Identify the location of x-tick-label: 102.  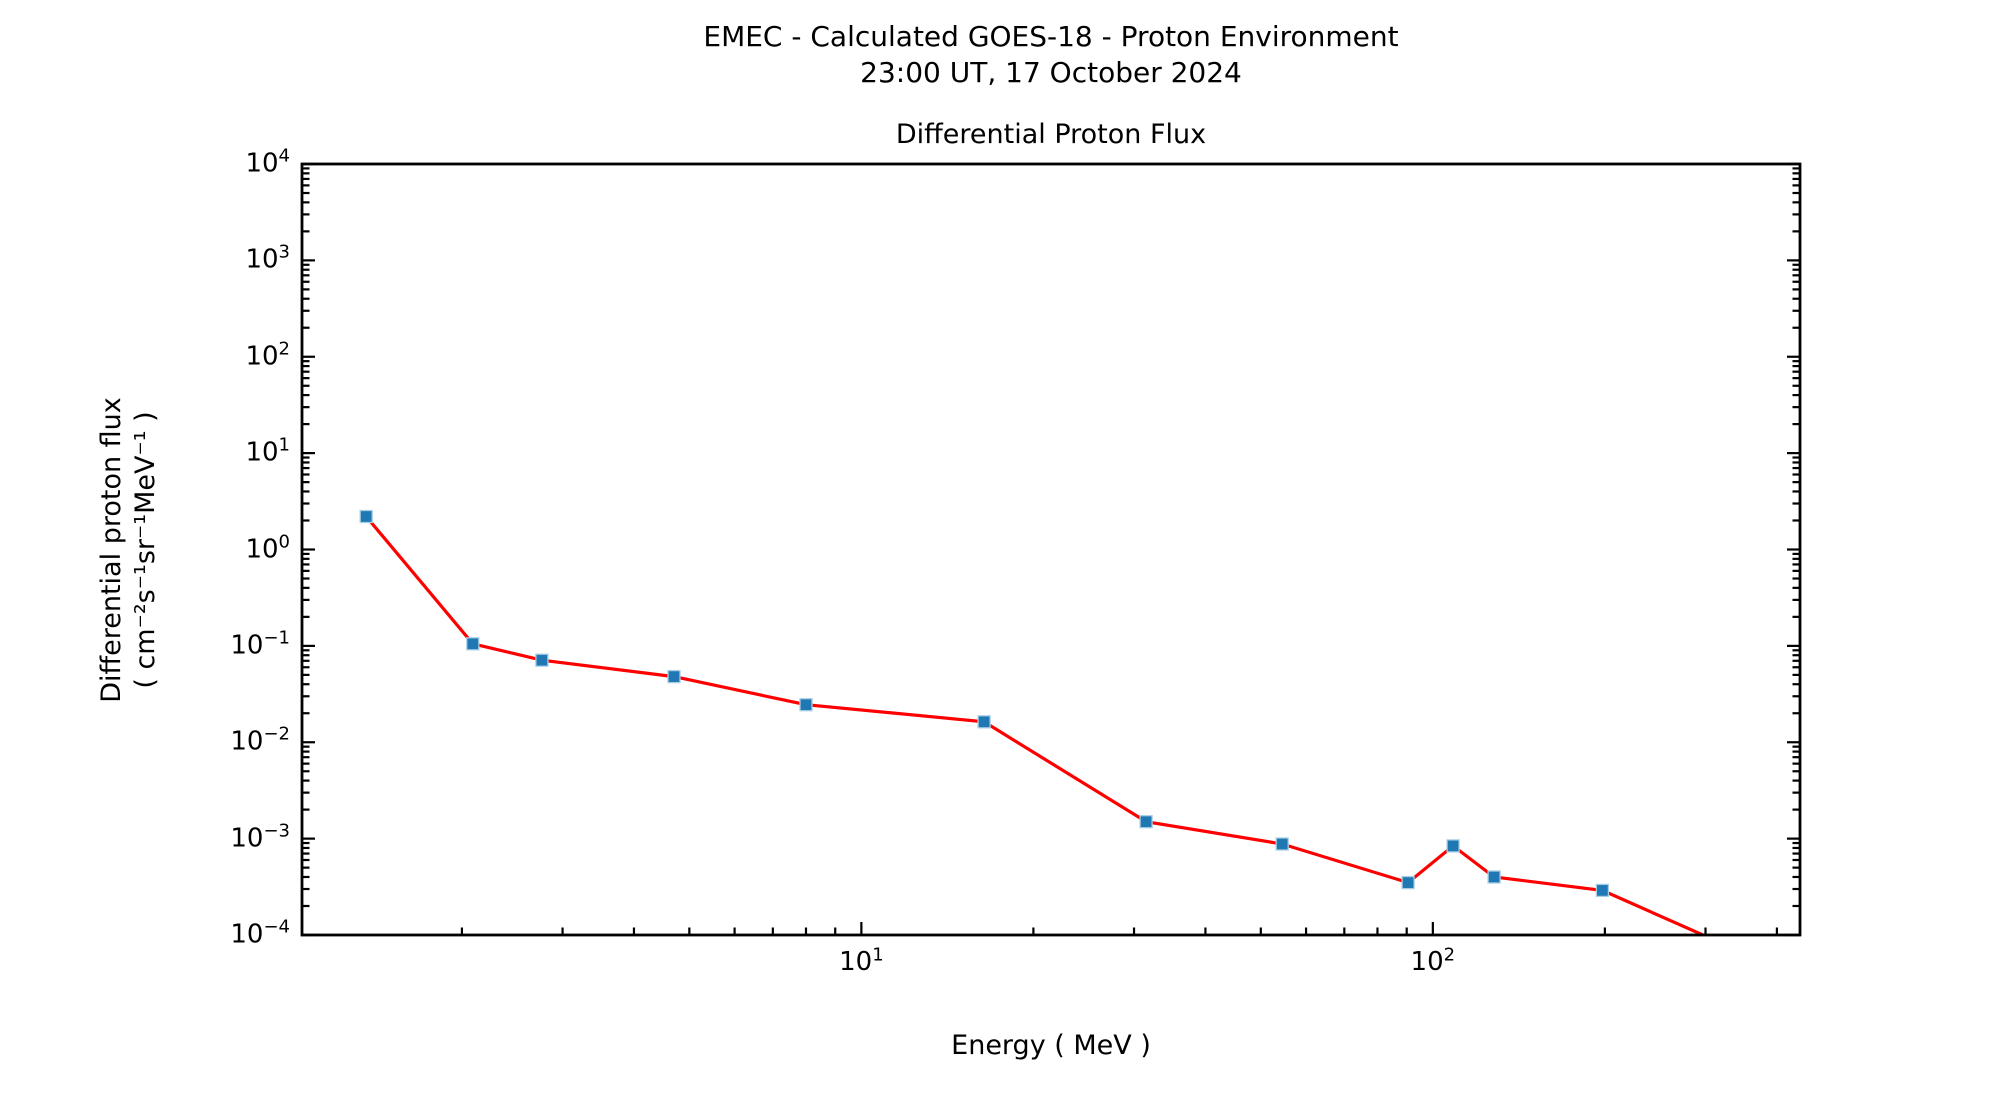
(1433, 960).